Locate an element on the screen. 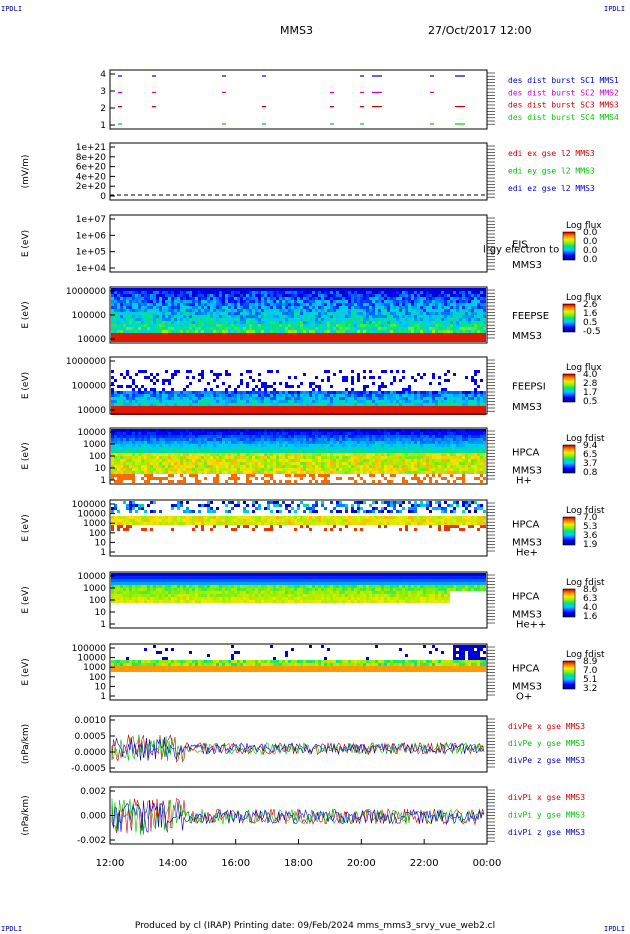 This screenshot has height=934, width=630. y-tick-label: 1e+06 is located at coordinates (91, 236).